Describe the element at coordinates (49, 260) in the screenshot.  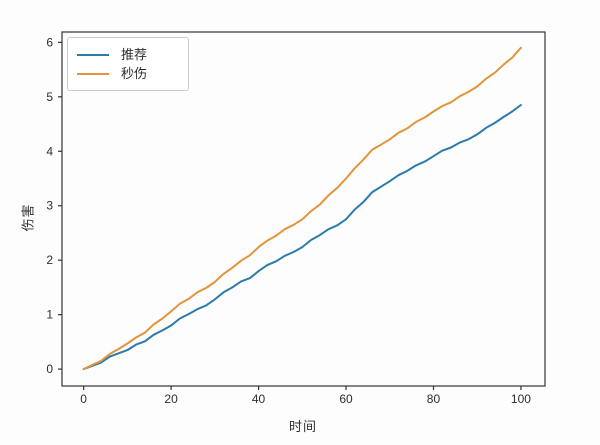
I see `y-tick-label: 2` at that location.